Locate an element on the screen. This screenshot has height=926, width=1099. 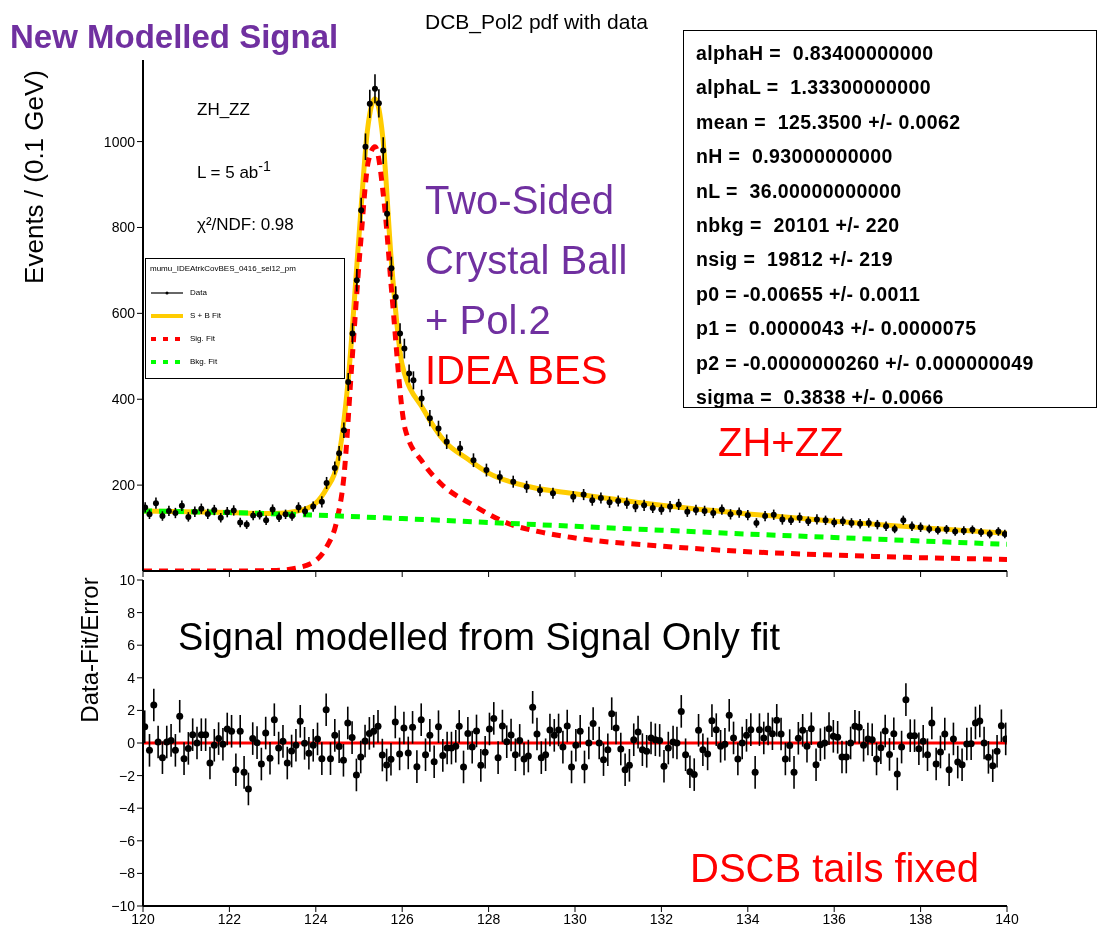
y-tick-label: −6 is located at coordinates (127, 840).